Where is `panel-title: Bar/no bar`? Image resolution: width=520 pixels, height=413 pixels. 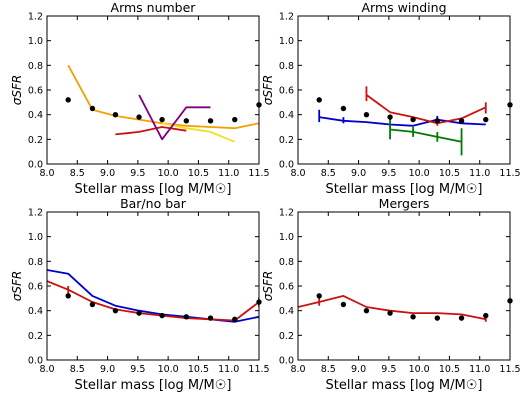
panel-title: Bar/no bar is located at coordinates (153, 203).